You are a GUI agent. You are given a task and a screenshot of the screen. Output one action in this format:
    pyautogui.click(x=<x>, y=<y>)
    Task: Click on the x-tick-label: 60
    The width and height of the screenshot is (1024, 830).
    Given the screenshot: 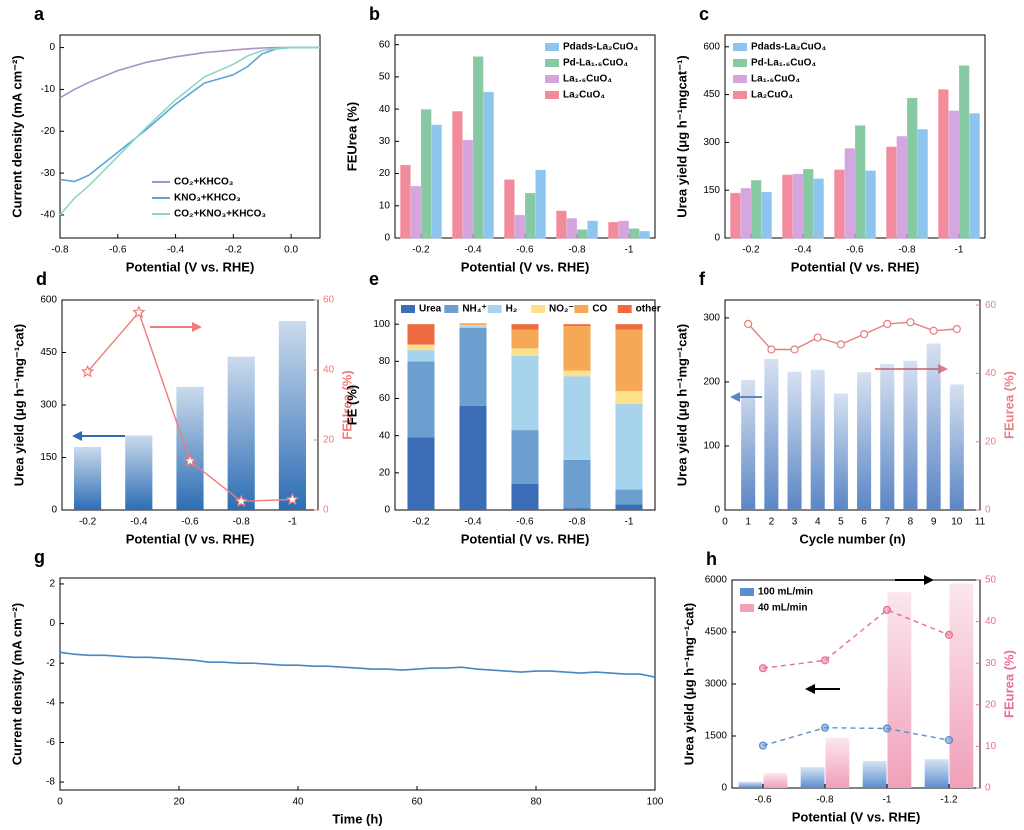 What is the action you would take?
    pyautogui.click(x=417, y=802)
    